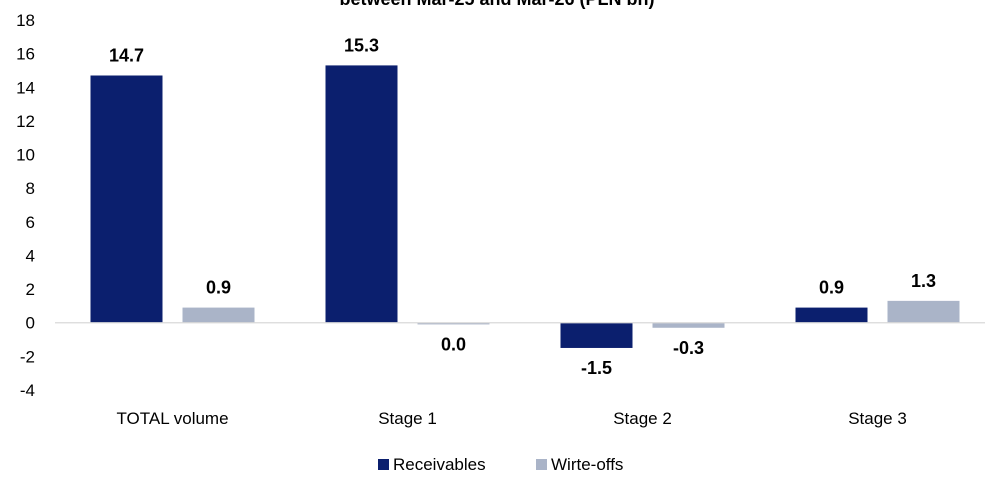 This screenshot has width=995, height=480. Describe the element at coordinates (361, 45) in the screenshot. I see `data-label: 15.3` at that location.